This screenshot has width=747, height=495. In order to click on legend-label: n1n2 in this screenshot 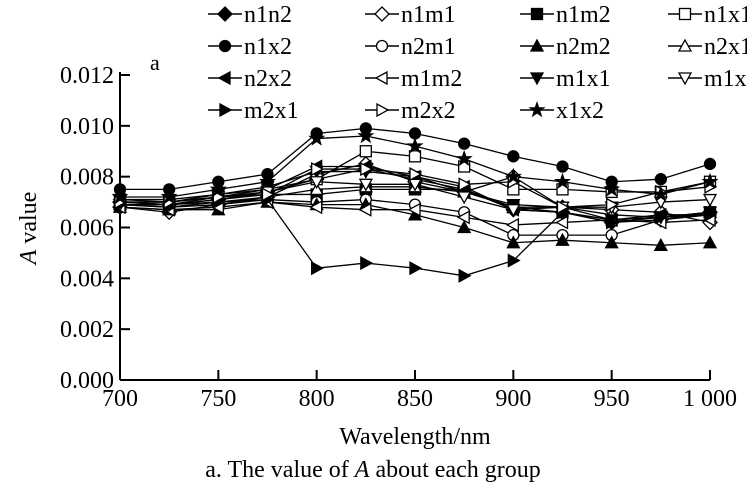, I will do `click(268, 15)`.